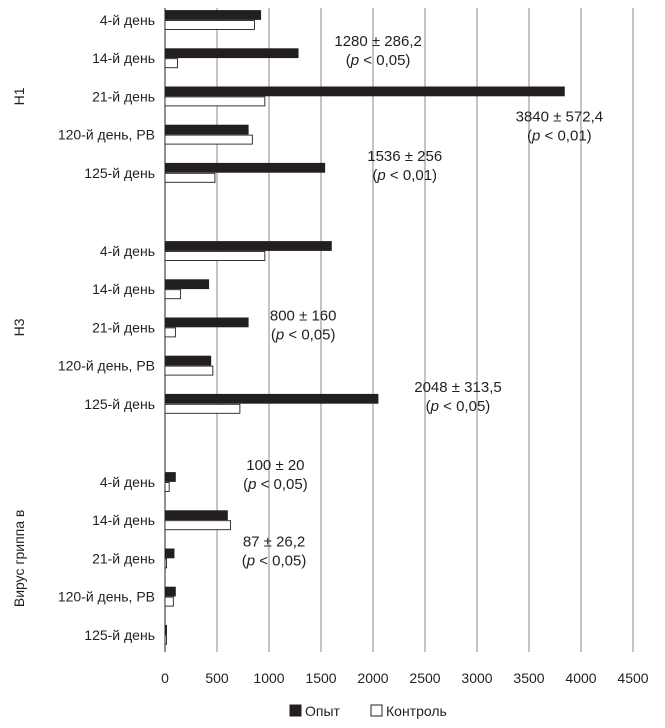 This screenshot has width=665, height=728. What do you see at coordinates (165, 678) in the screenshot?
I see `x-tick-label: 0` at bounding box center [165, 678].